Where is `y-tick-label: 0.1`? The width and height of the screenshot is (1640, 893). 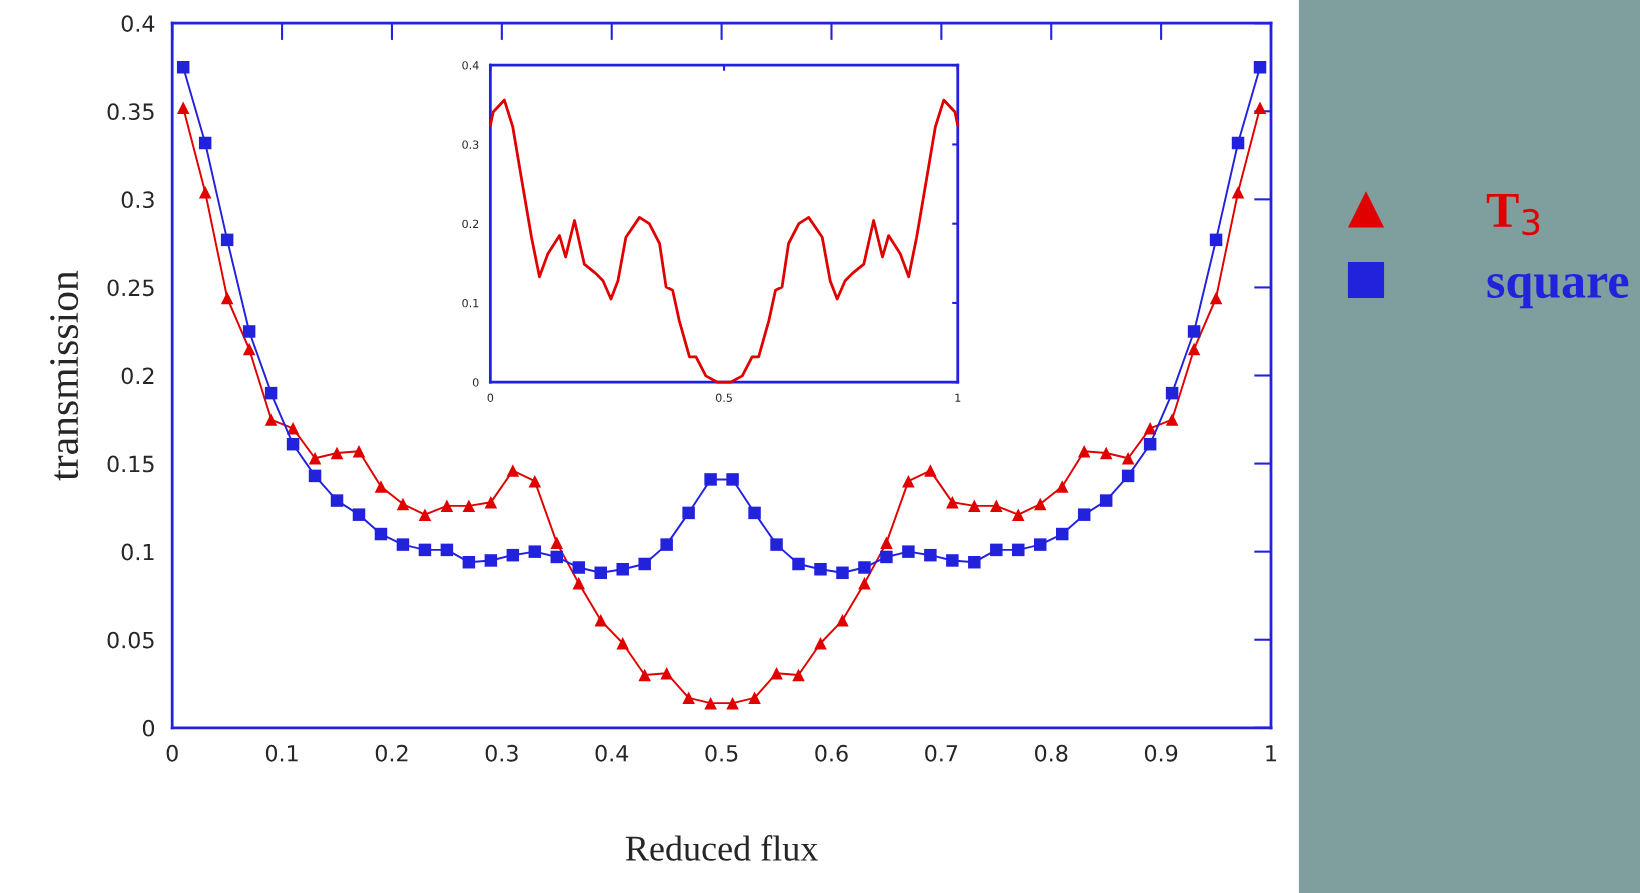 y-tick-label: 0.1 is located at coordinates (137, 552).